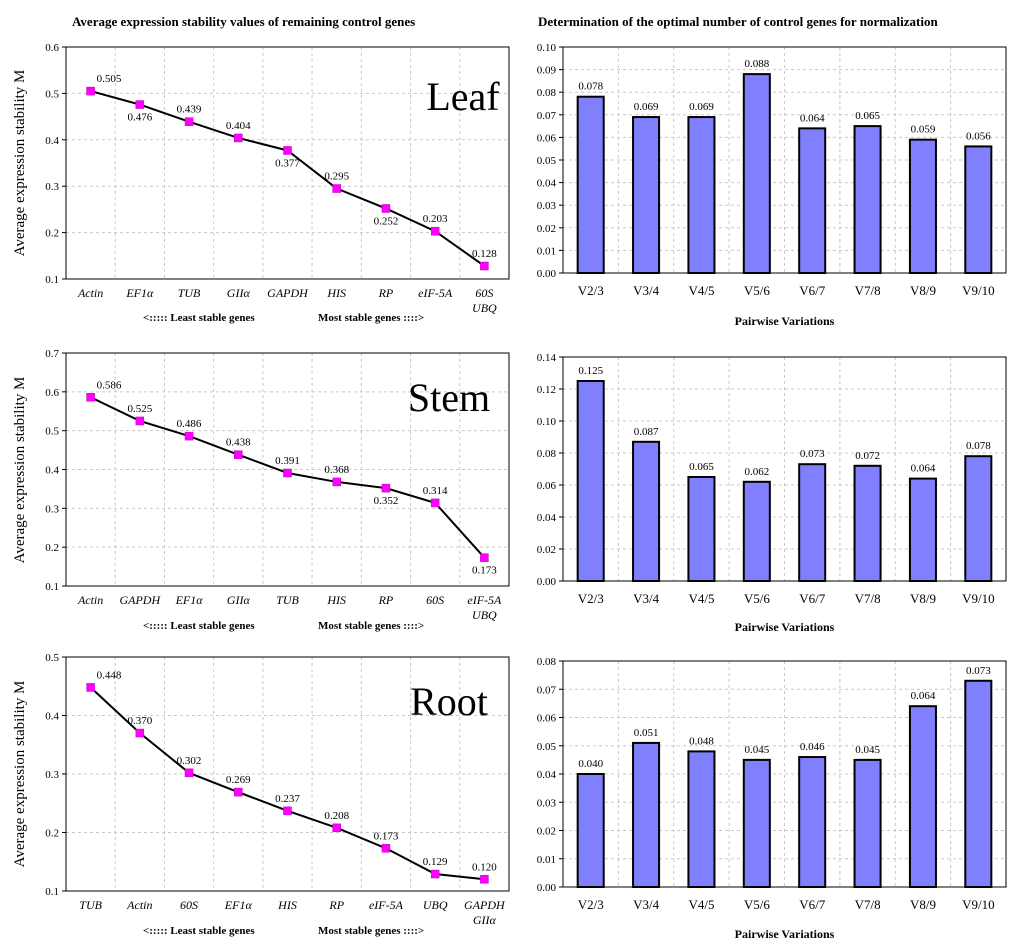  Describe the element at coordinates (386, 600) in the screenshot. I see `x-category-label: RP` at that location.